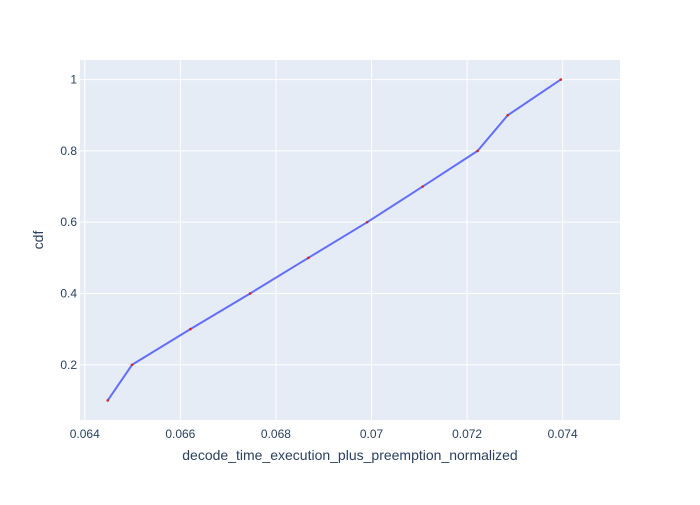  I want to click on y-tick-label: 0.6, so click(68, 222).